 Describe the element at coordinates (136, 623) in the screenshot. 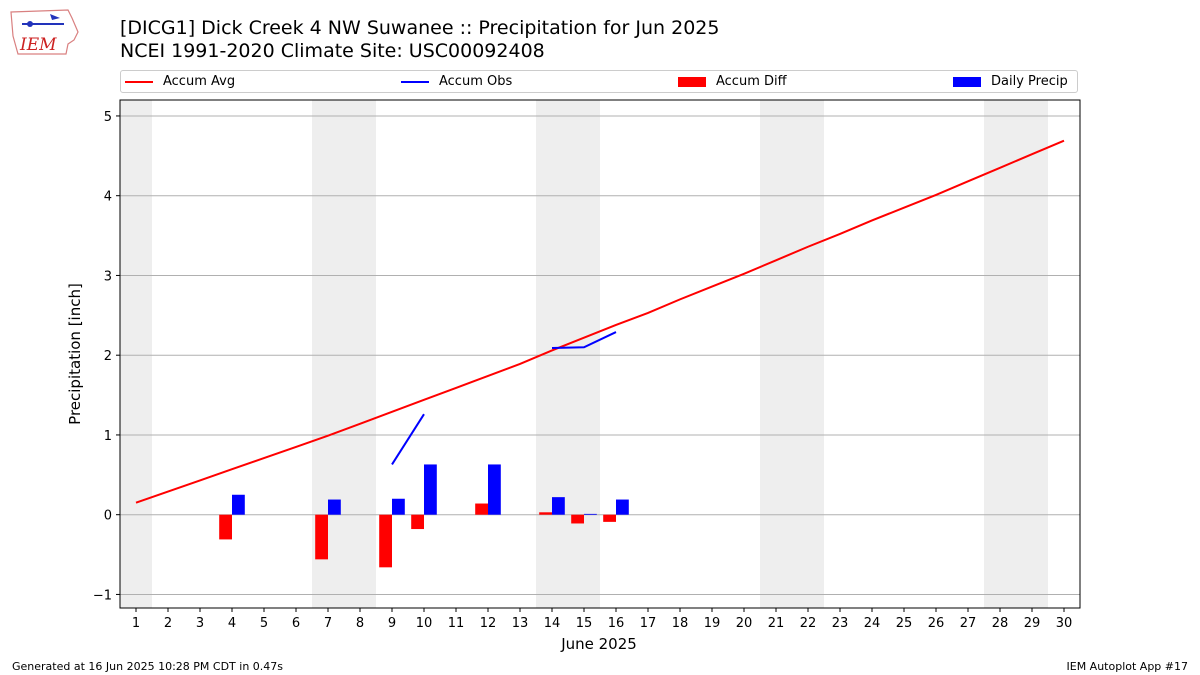

I see `x-tick-label: 1` at that location.